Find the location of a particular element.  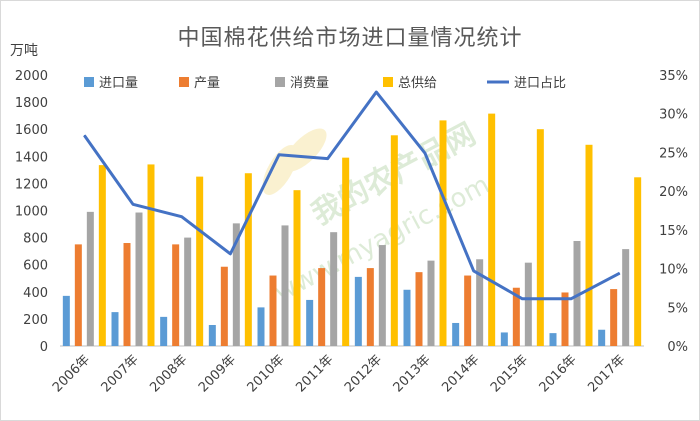

bar-产量-2007年 is located at coordinates (127, 294).